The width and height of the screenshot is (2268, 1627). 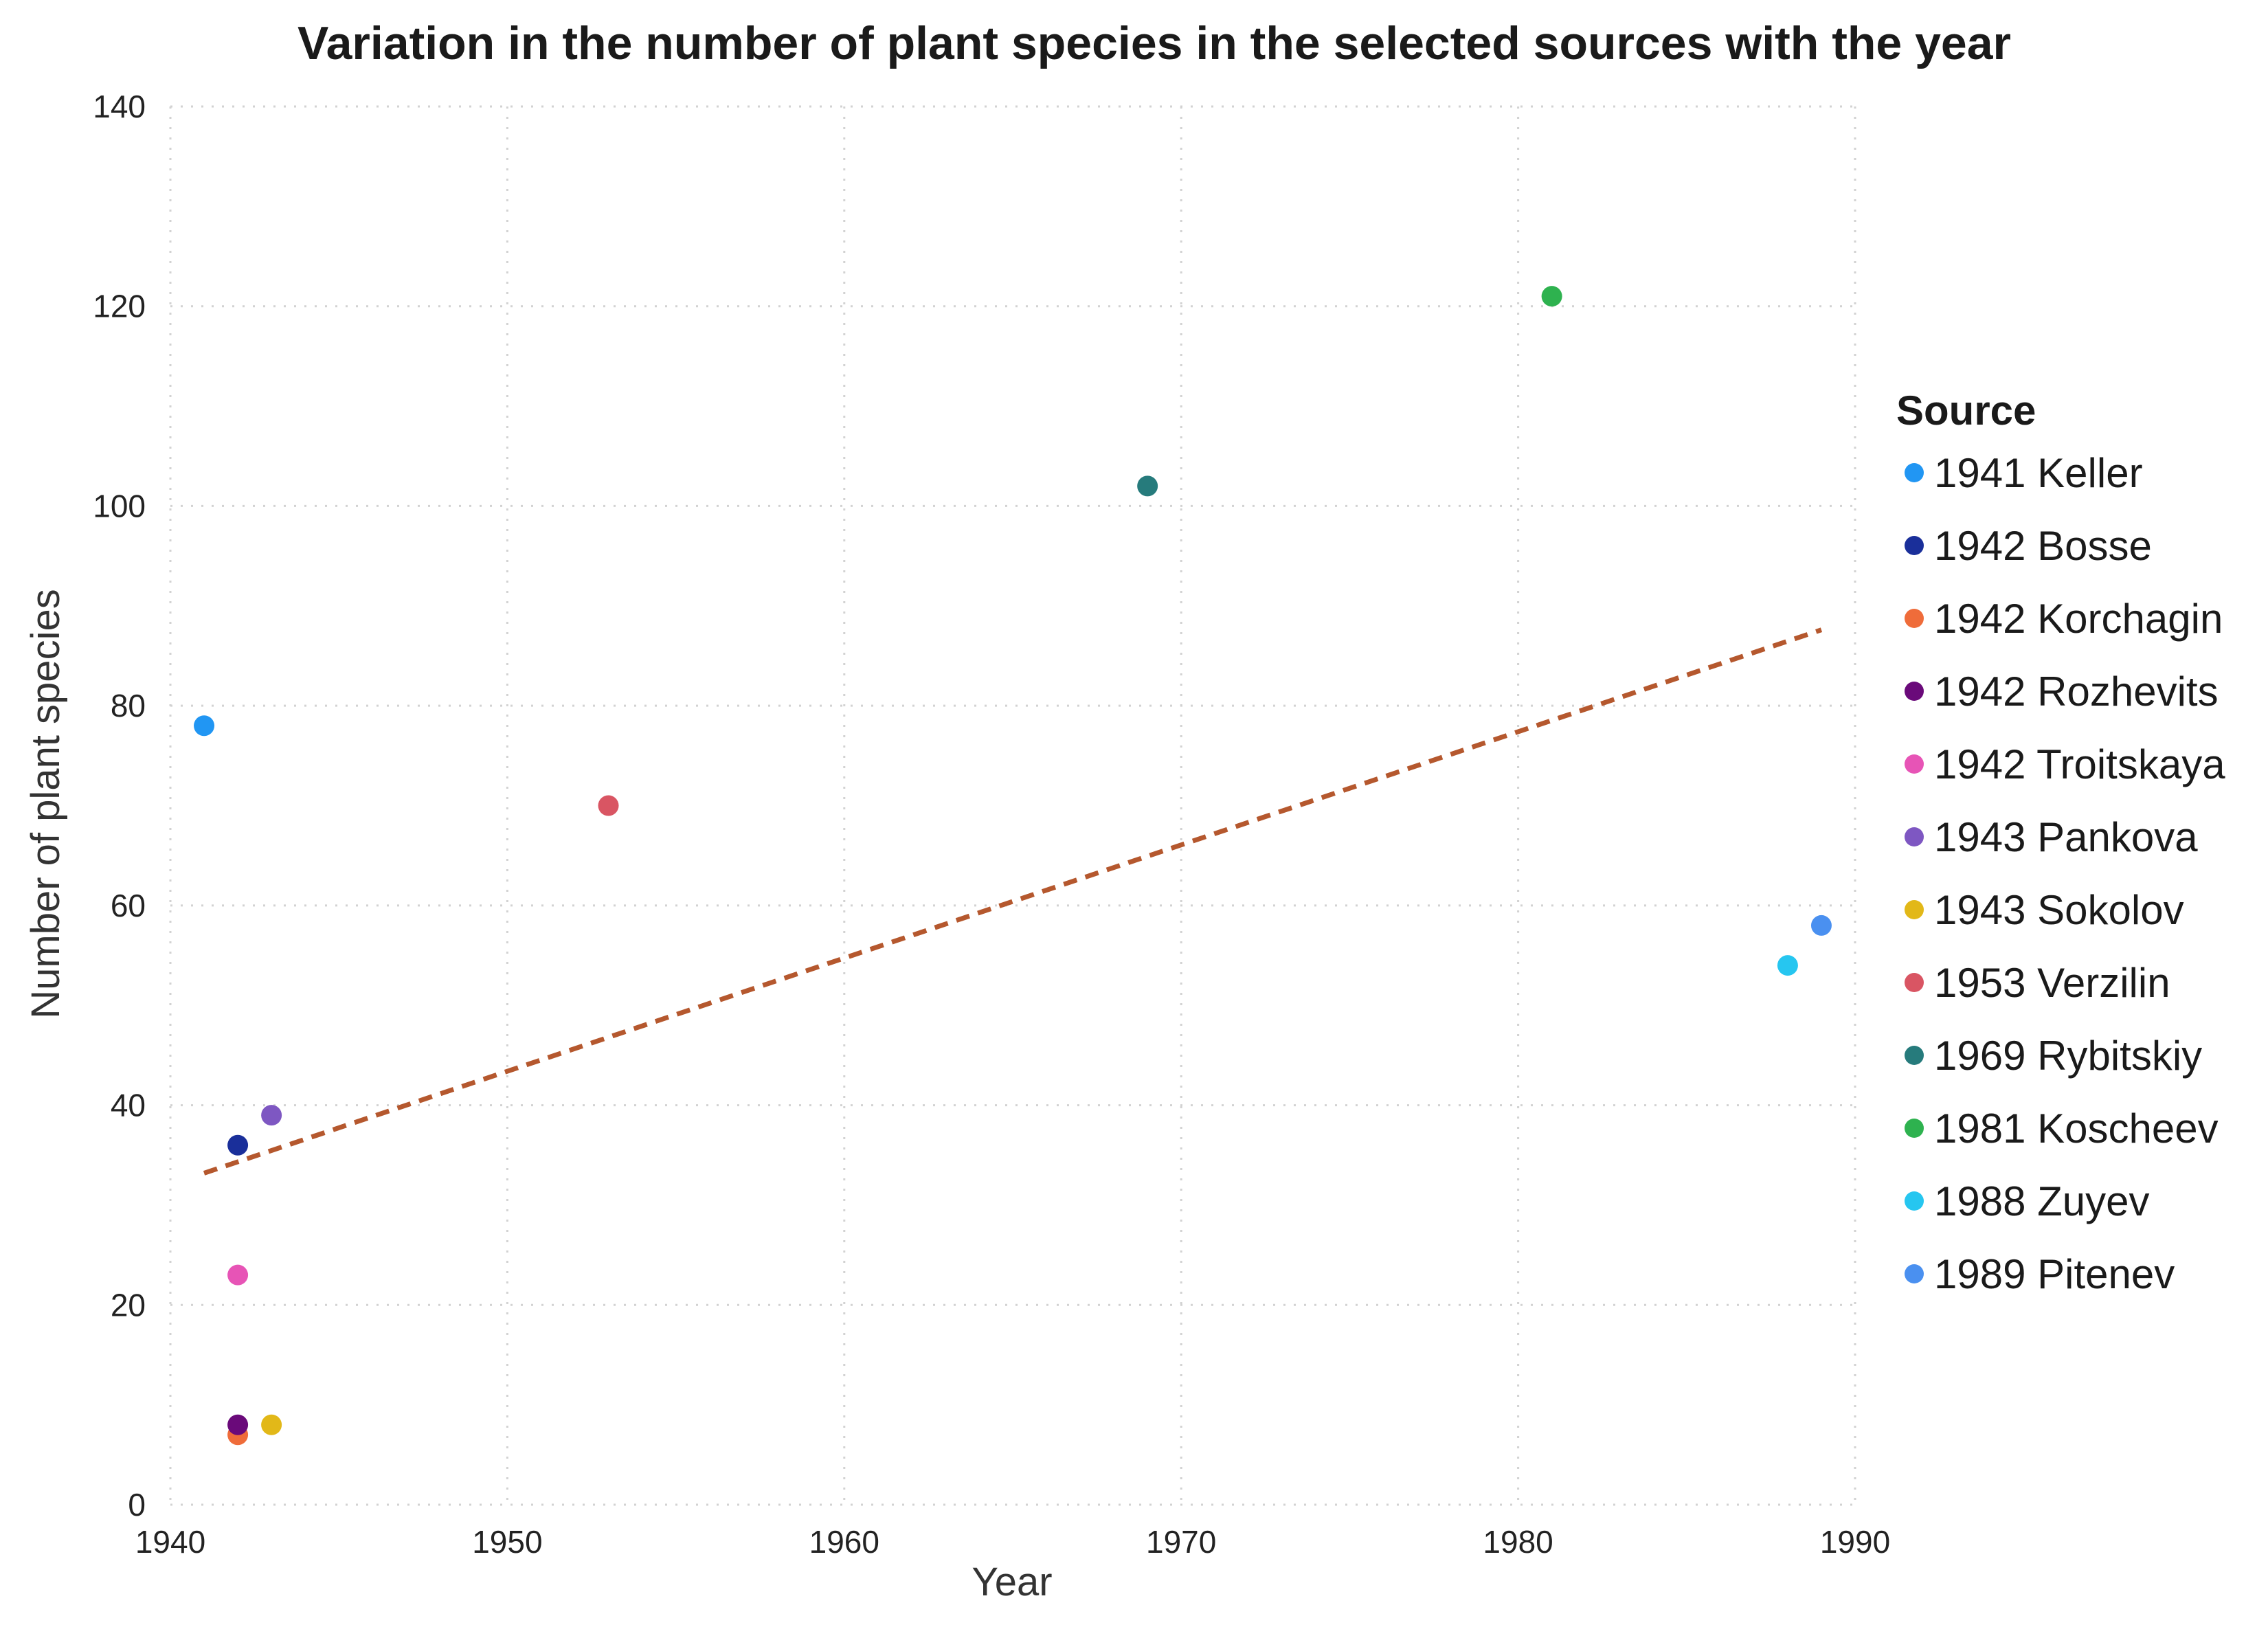 What do you see at coordinates (128, 1305) in the screenshot?
I see `y-tick-label: 20` at bounding box center [128, 1305].